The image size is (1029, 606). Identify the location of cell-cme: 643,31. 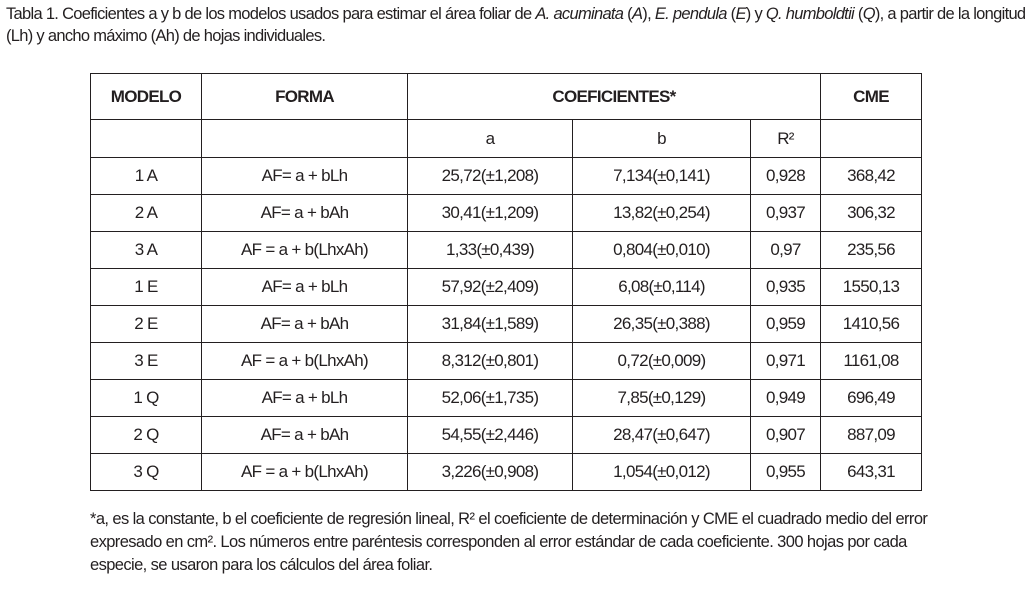
(871, 472).